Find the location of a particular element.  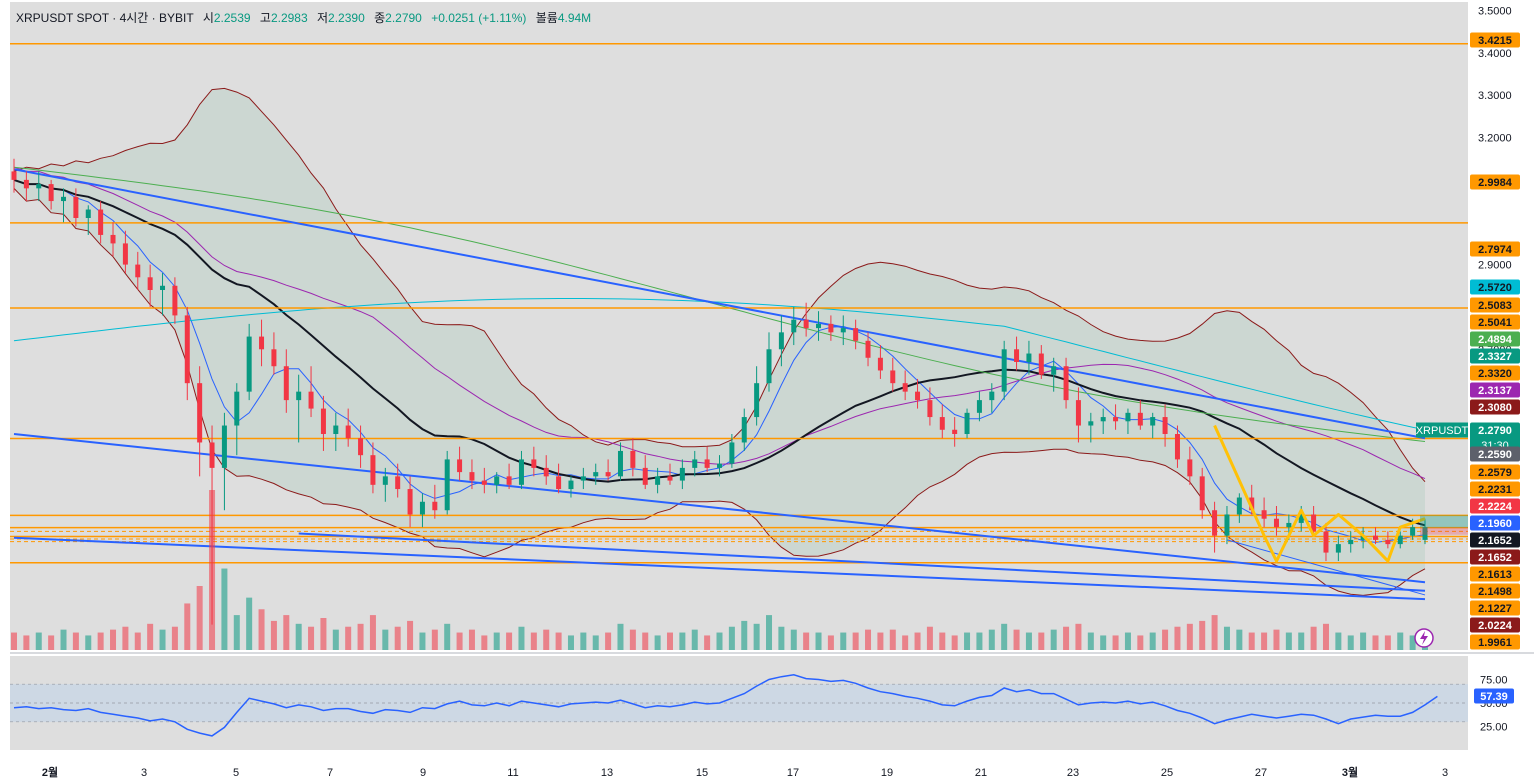

price-label: 2.1498 is located at coordinates (1495, 592).